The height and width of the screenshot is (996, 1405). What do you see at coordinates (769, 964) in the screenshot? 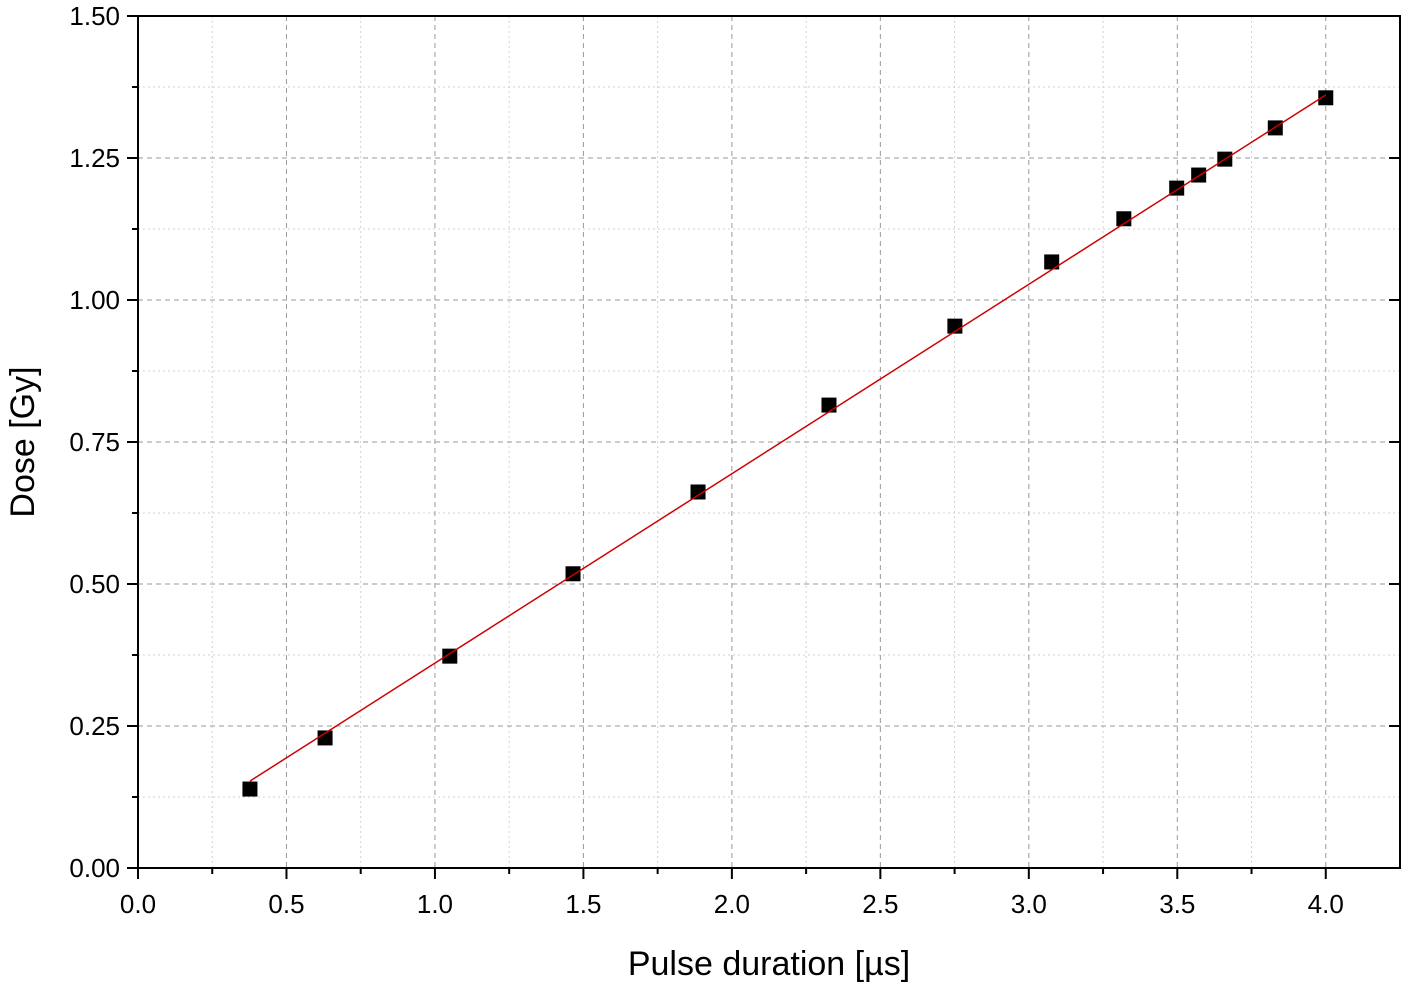
I see `x-axis-title: Pulse duration [µs]` at bounding box center [769, 964].